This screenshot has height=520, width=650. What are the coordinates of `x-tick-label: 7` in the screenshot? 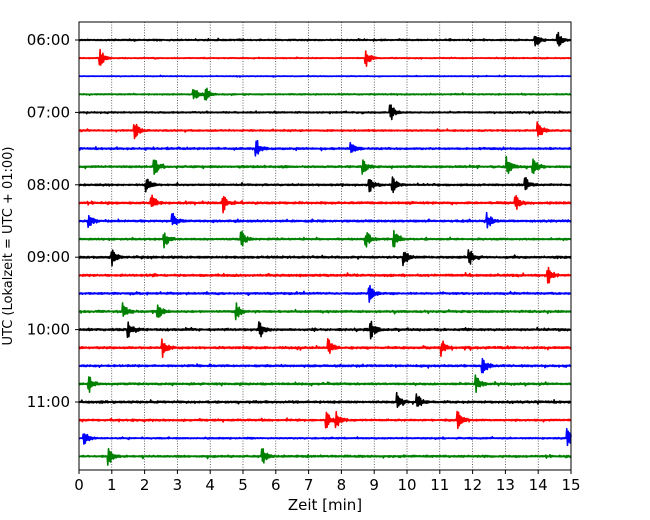 It's located at (309, 485).